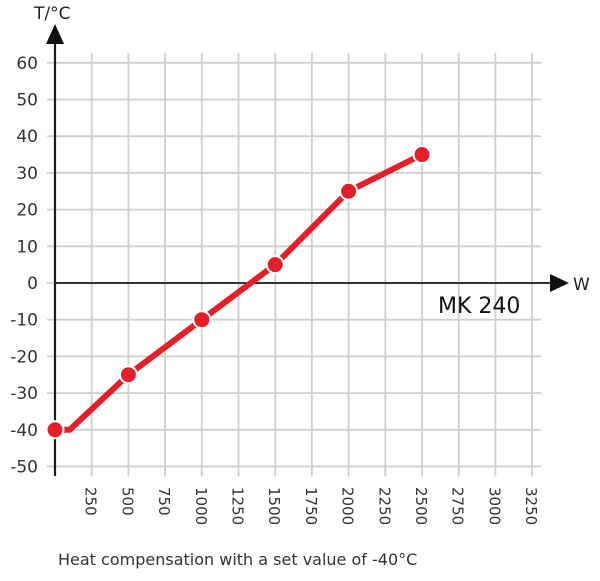  I want to click on y-tick-label: 30, so click(27, 174).